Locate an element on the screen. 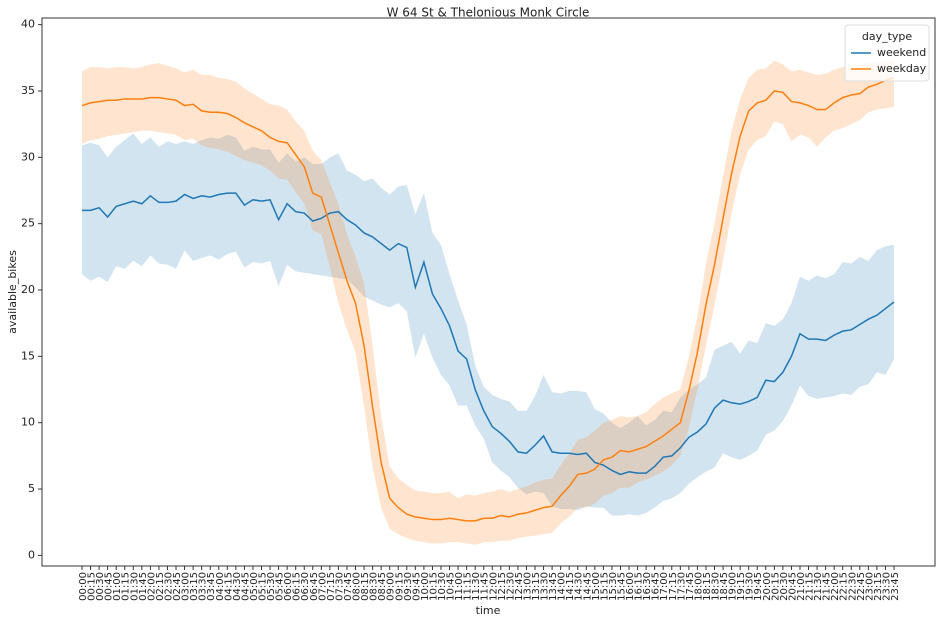  legend-label: weekend is located at coordinates (901, 52).